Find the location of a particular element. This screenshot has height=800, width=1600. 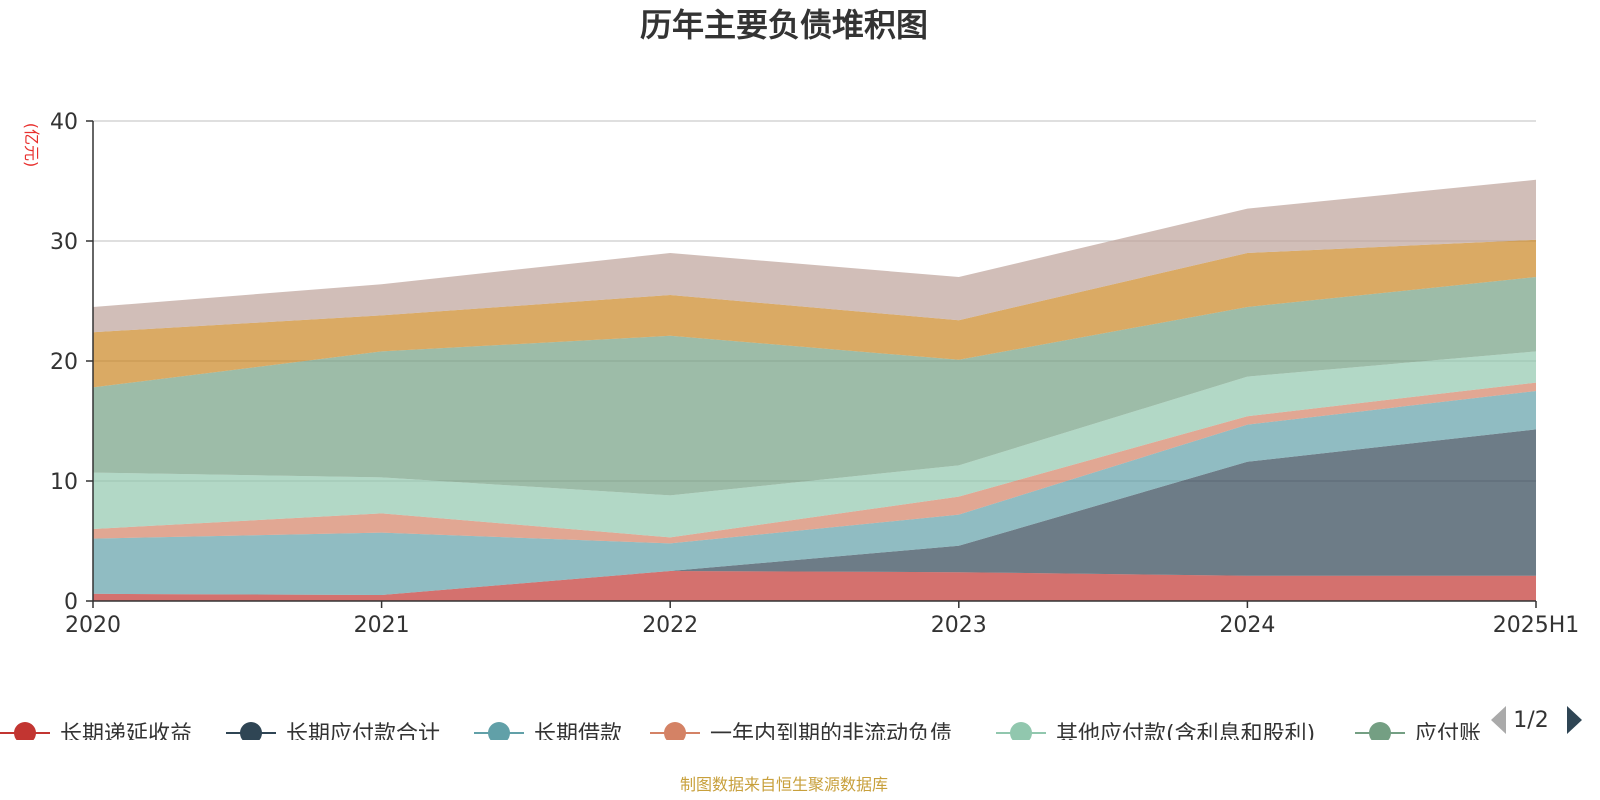

legend-prev-arrow-icon is located at coordinates (1498, 720).